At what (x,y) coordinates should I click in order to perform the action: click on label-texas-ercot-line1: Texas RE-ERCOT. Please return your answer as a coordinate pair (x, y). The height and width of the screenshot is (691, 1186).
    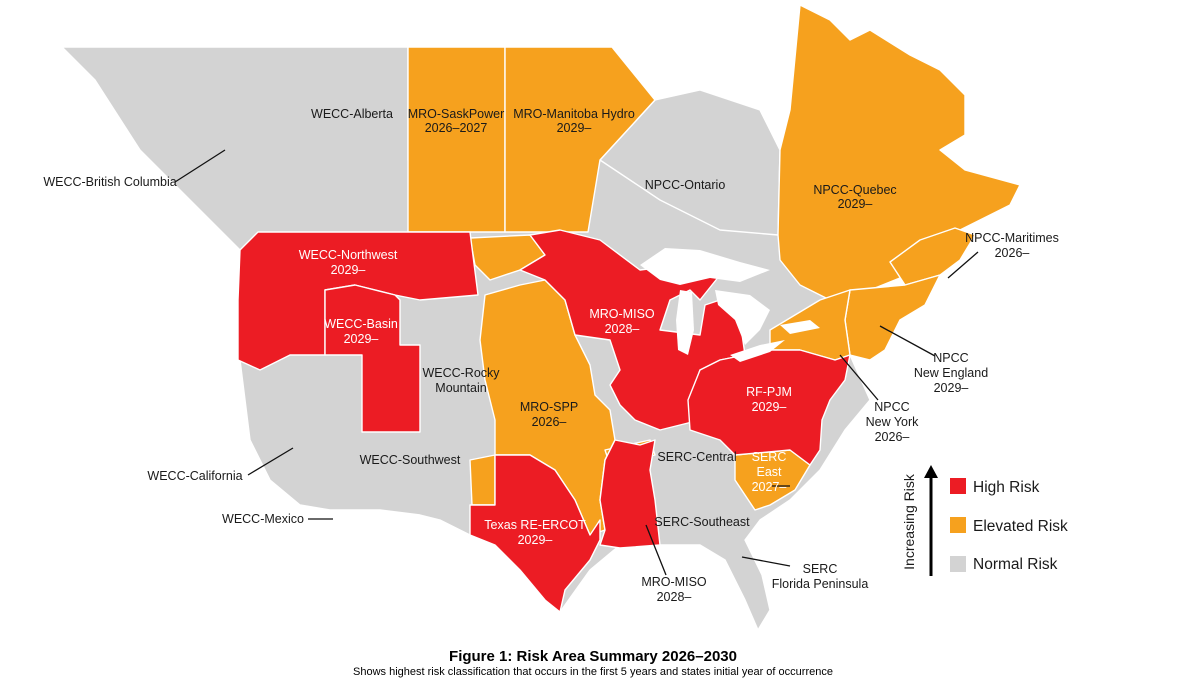
    Looking at the image, I should click on (535, 525).